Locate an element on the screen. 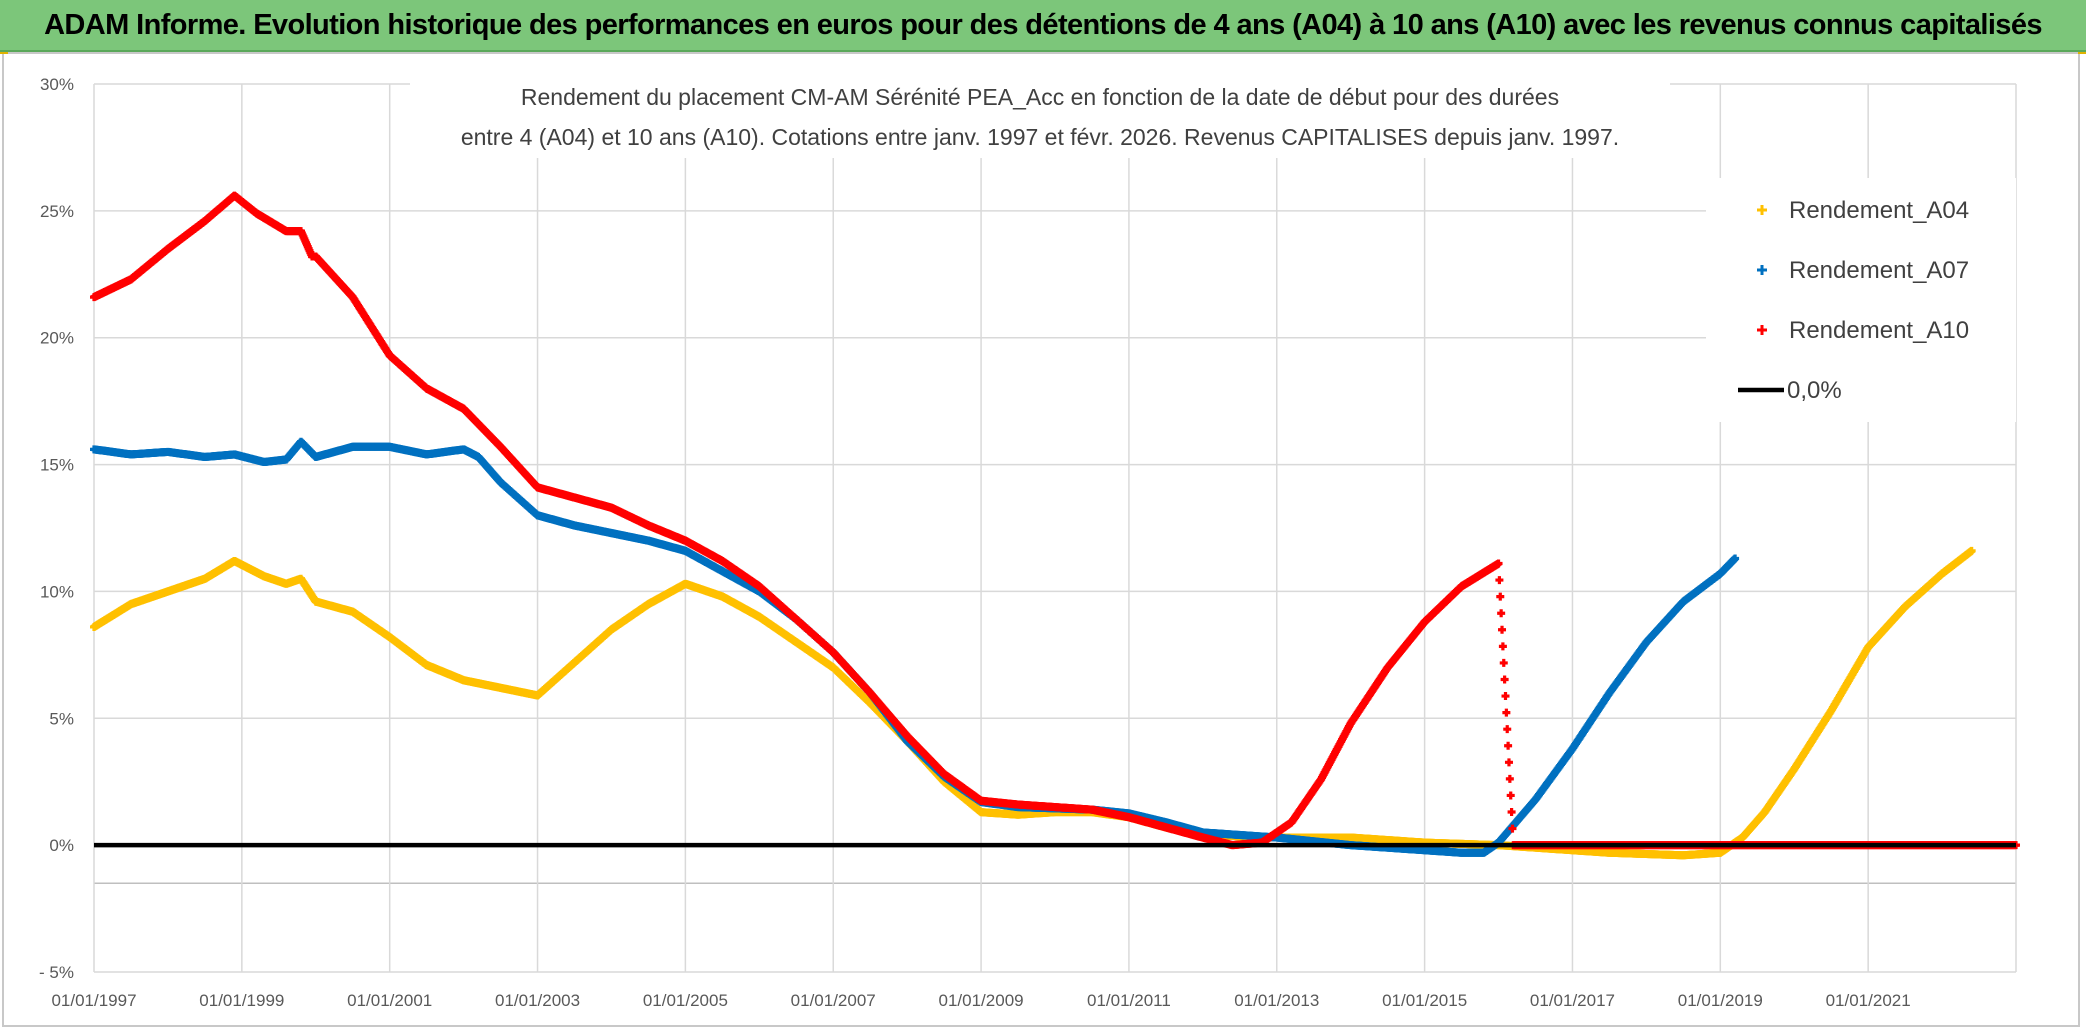 This screenshot has width=2086, height=1031. corner-mark-right is located at coordinates (2082, 53).